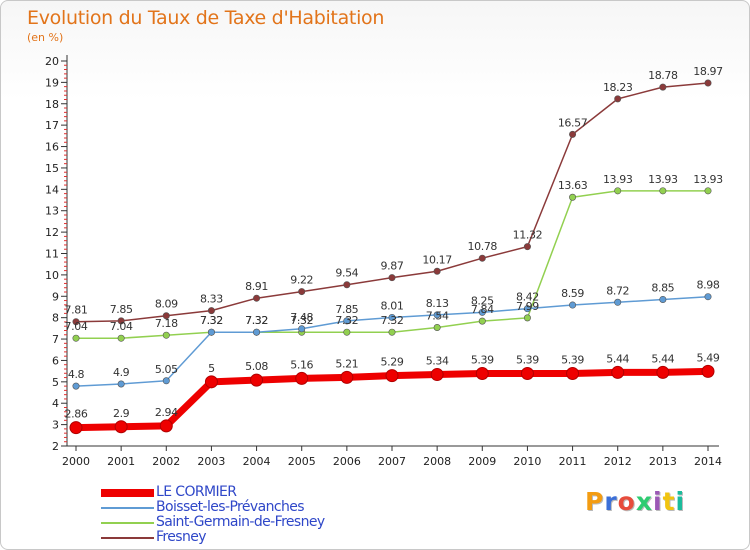 This screenshot has width=750, height=550. What do you see at coordinates (55, 296) in the screenshot?
I see `y-tick-label: 9` at bounding box center [55, 296].